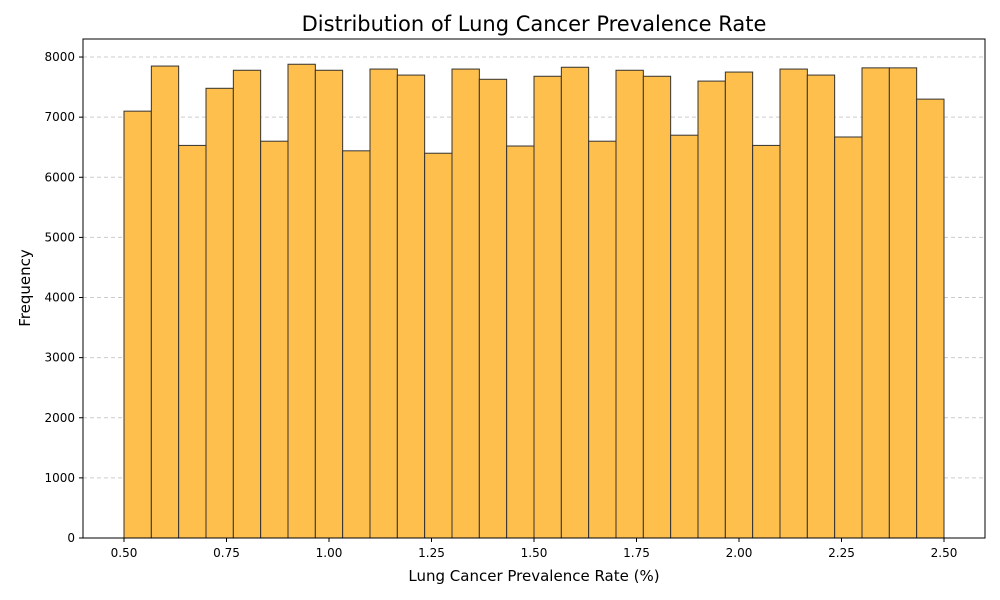  What do you see at coordinates (431, 553) in the screenshot?
I see `x-tick-label: 1.25` at bounding box center [431, 553].